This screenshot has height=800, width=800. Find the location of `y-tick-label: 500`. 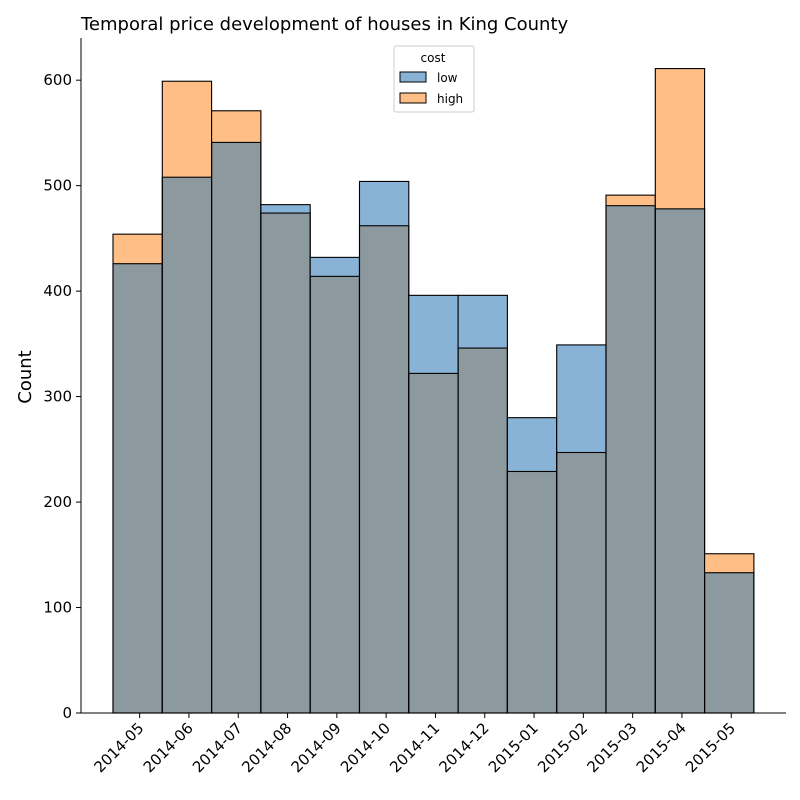

y-tick-label: 500 is located at coordinates (57, 186).